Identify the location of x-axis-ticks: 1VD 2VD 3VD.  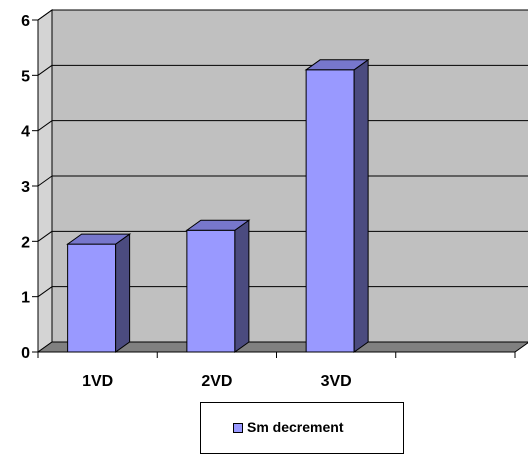
(276, 371).